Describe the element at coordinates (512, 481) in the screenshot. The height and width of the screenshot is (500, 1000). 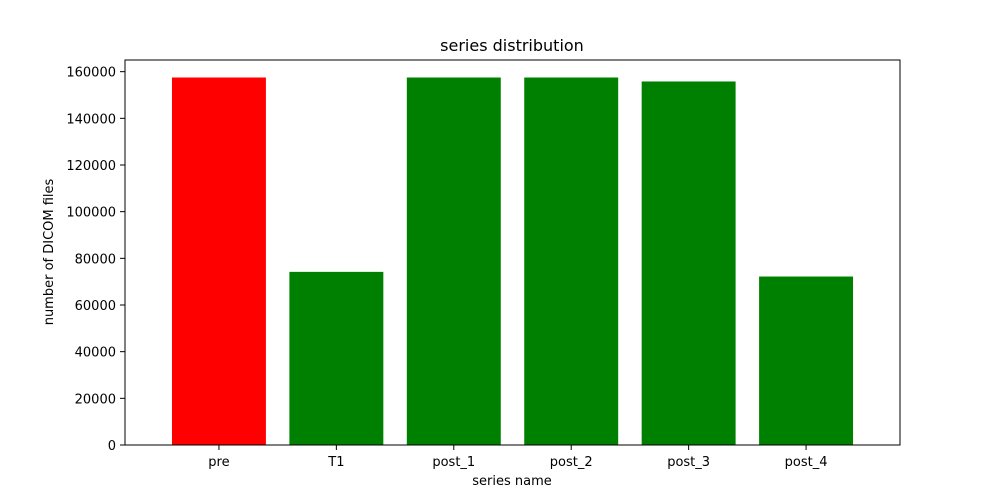
I see `x-axis-label: series name` at that location.